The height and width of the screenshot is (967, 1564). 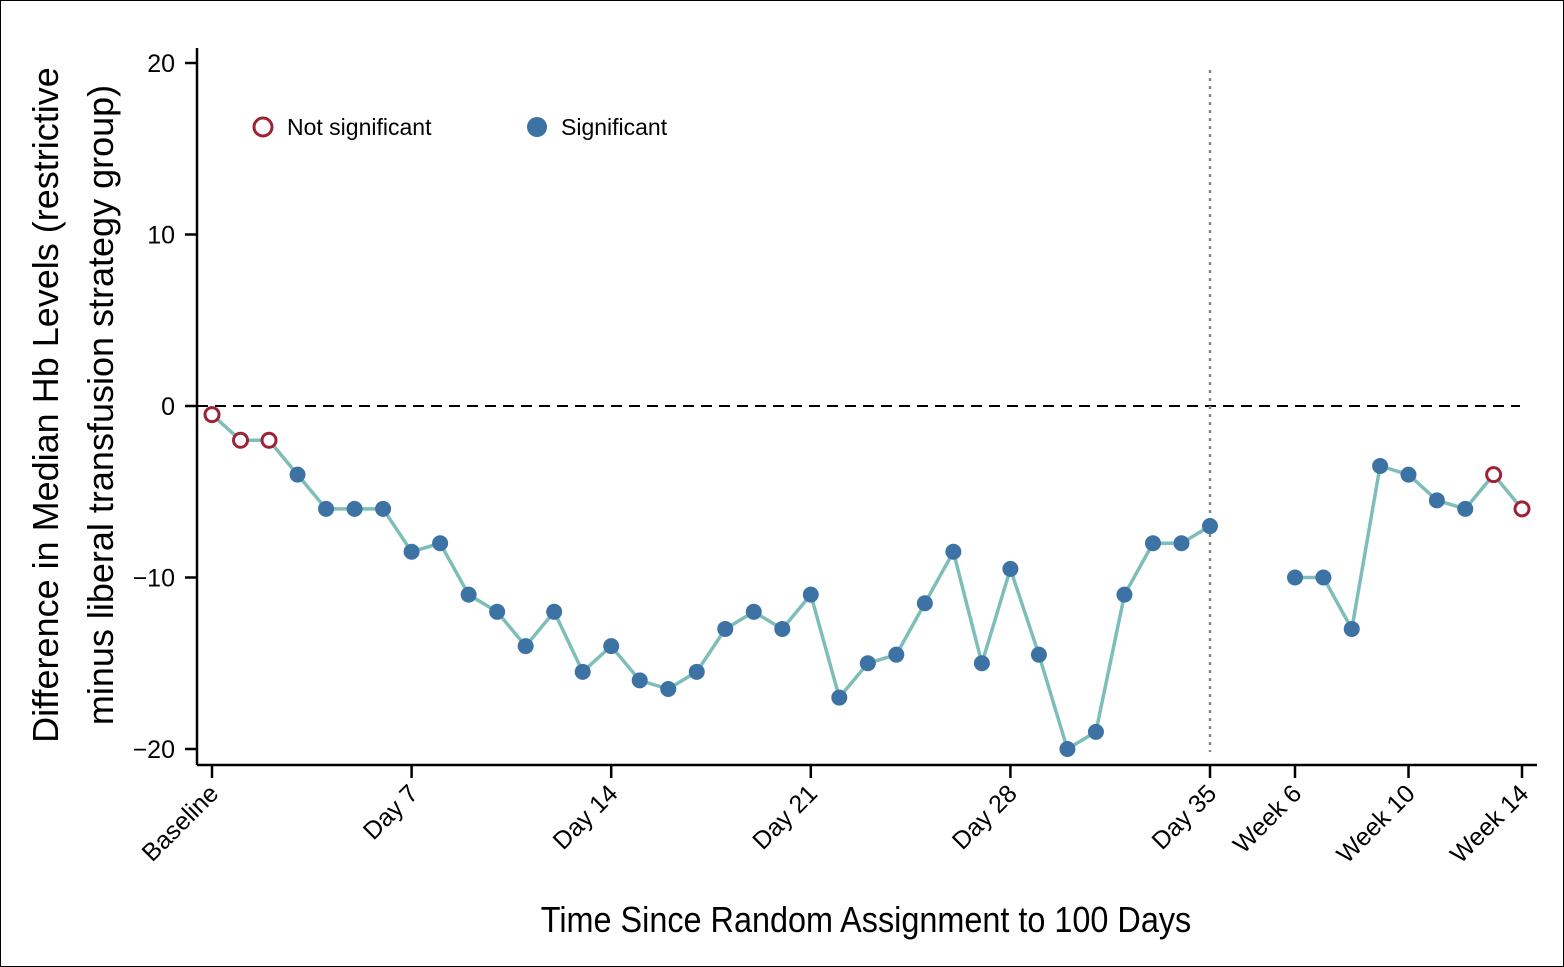 What do you see at coordinates (1489, 823) in the screenshot?
I see `x-tick-label: Week 14` at bounding box center [1489, 823].